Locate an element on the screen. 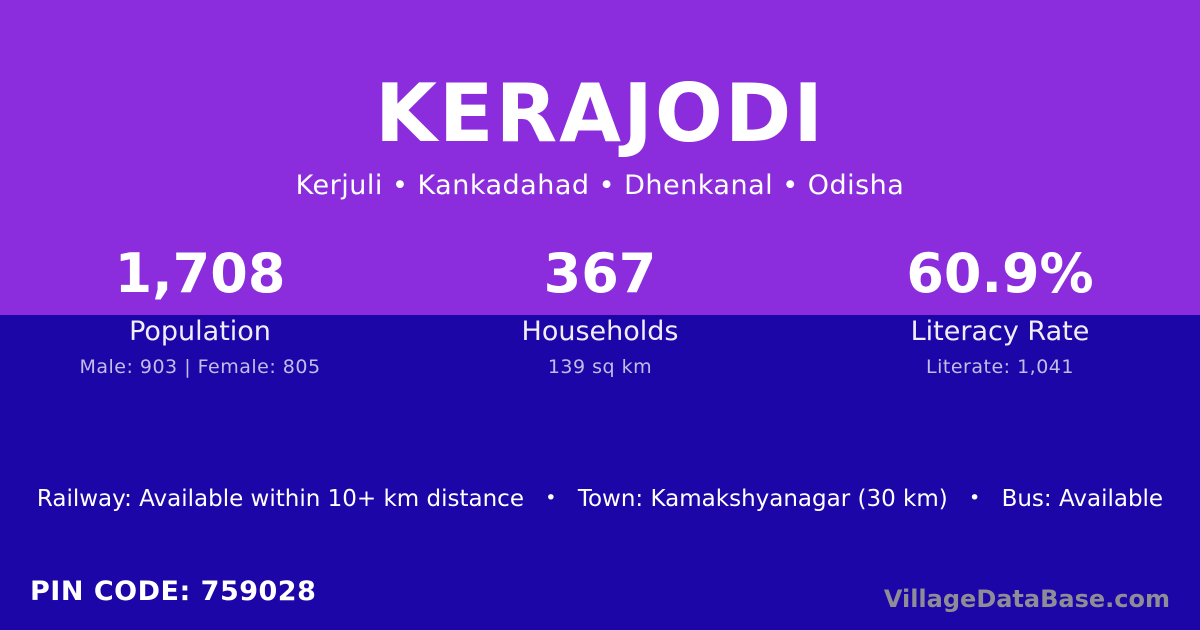 This screenshot has height=630, width=1200. pin-code: PIN CODE: 759028 is located at coordinates (173, 591).